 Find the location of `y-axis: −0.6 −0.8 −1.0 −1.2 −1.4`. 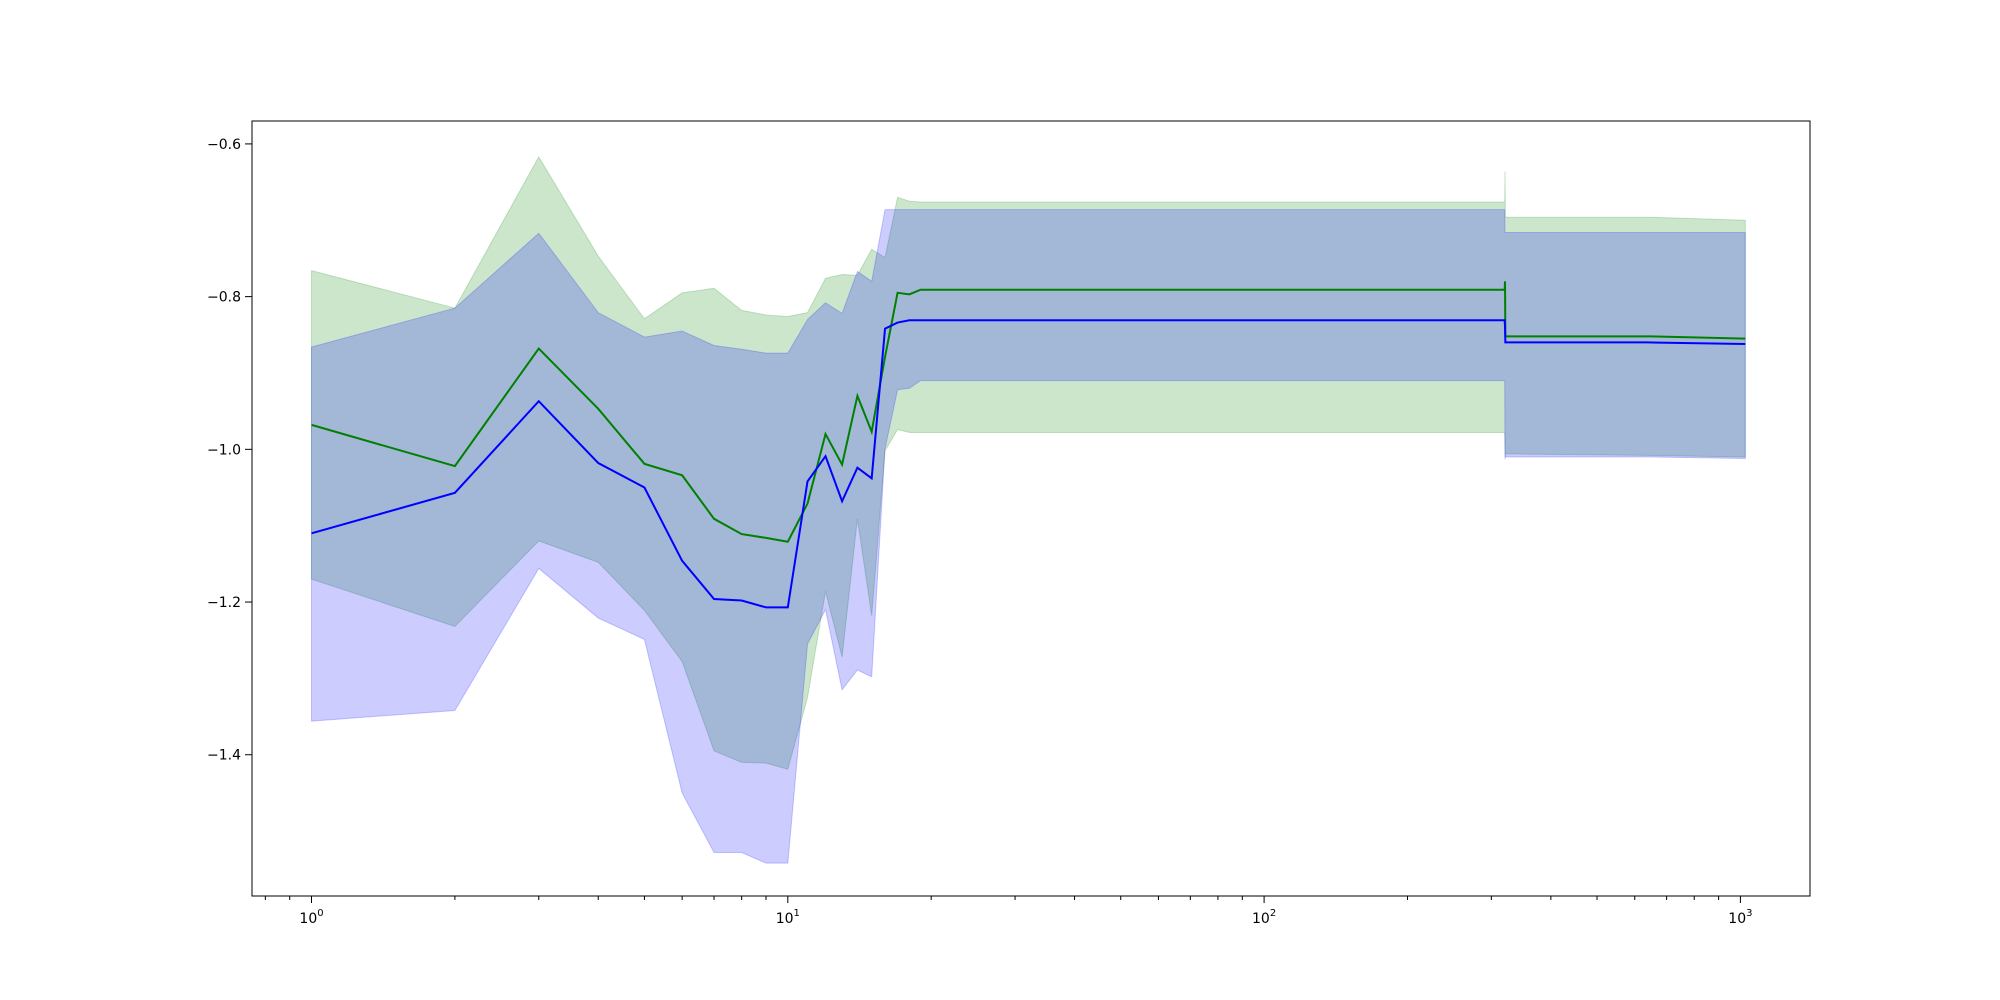

y-axis: −0.6 −0.8 −1.0 −1.2 −1.4 is located at coordinates (229, 450).